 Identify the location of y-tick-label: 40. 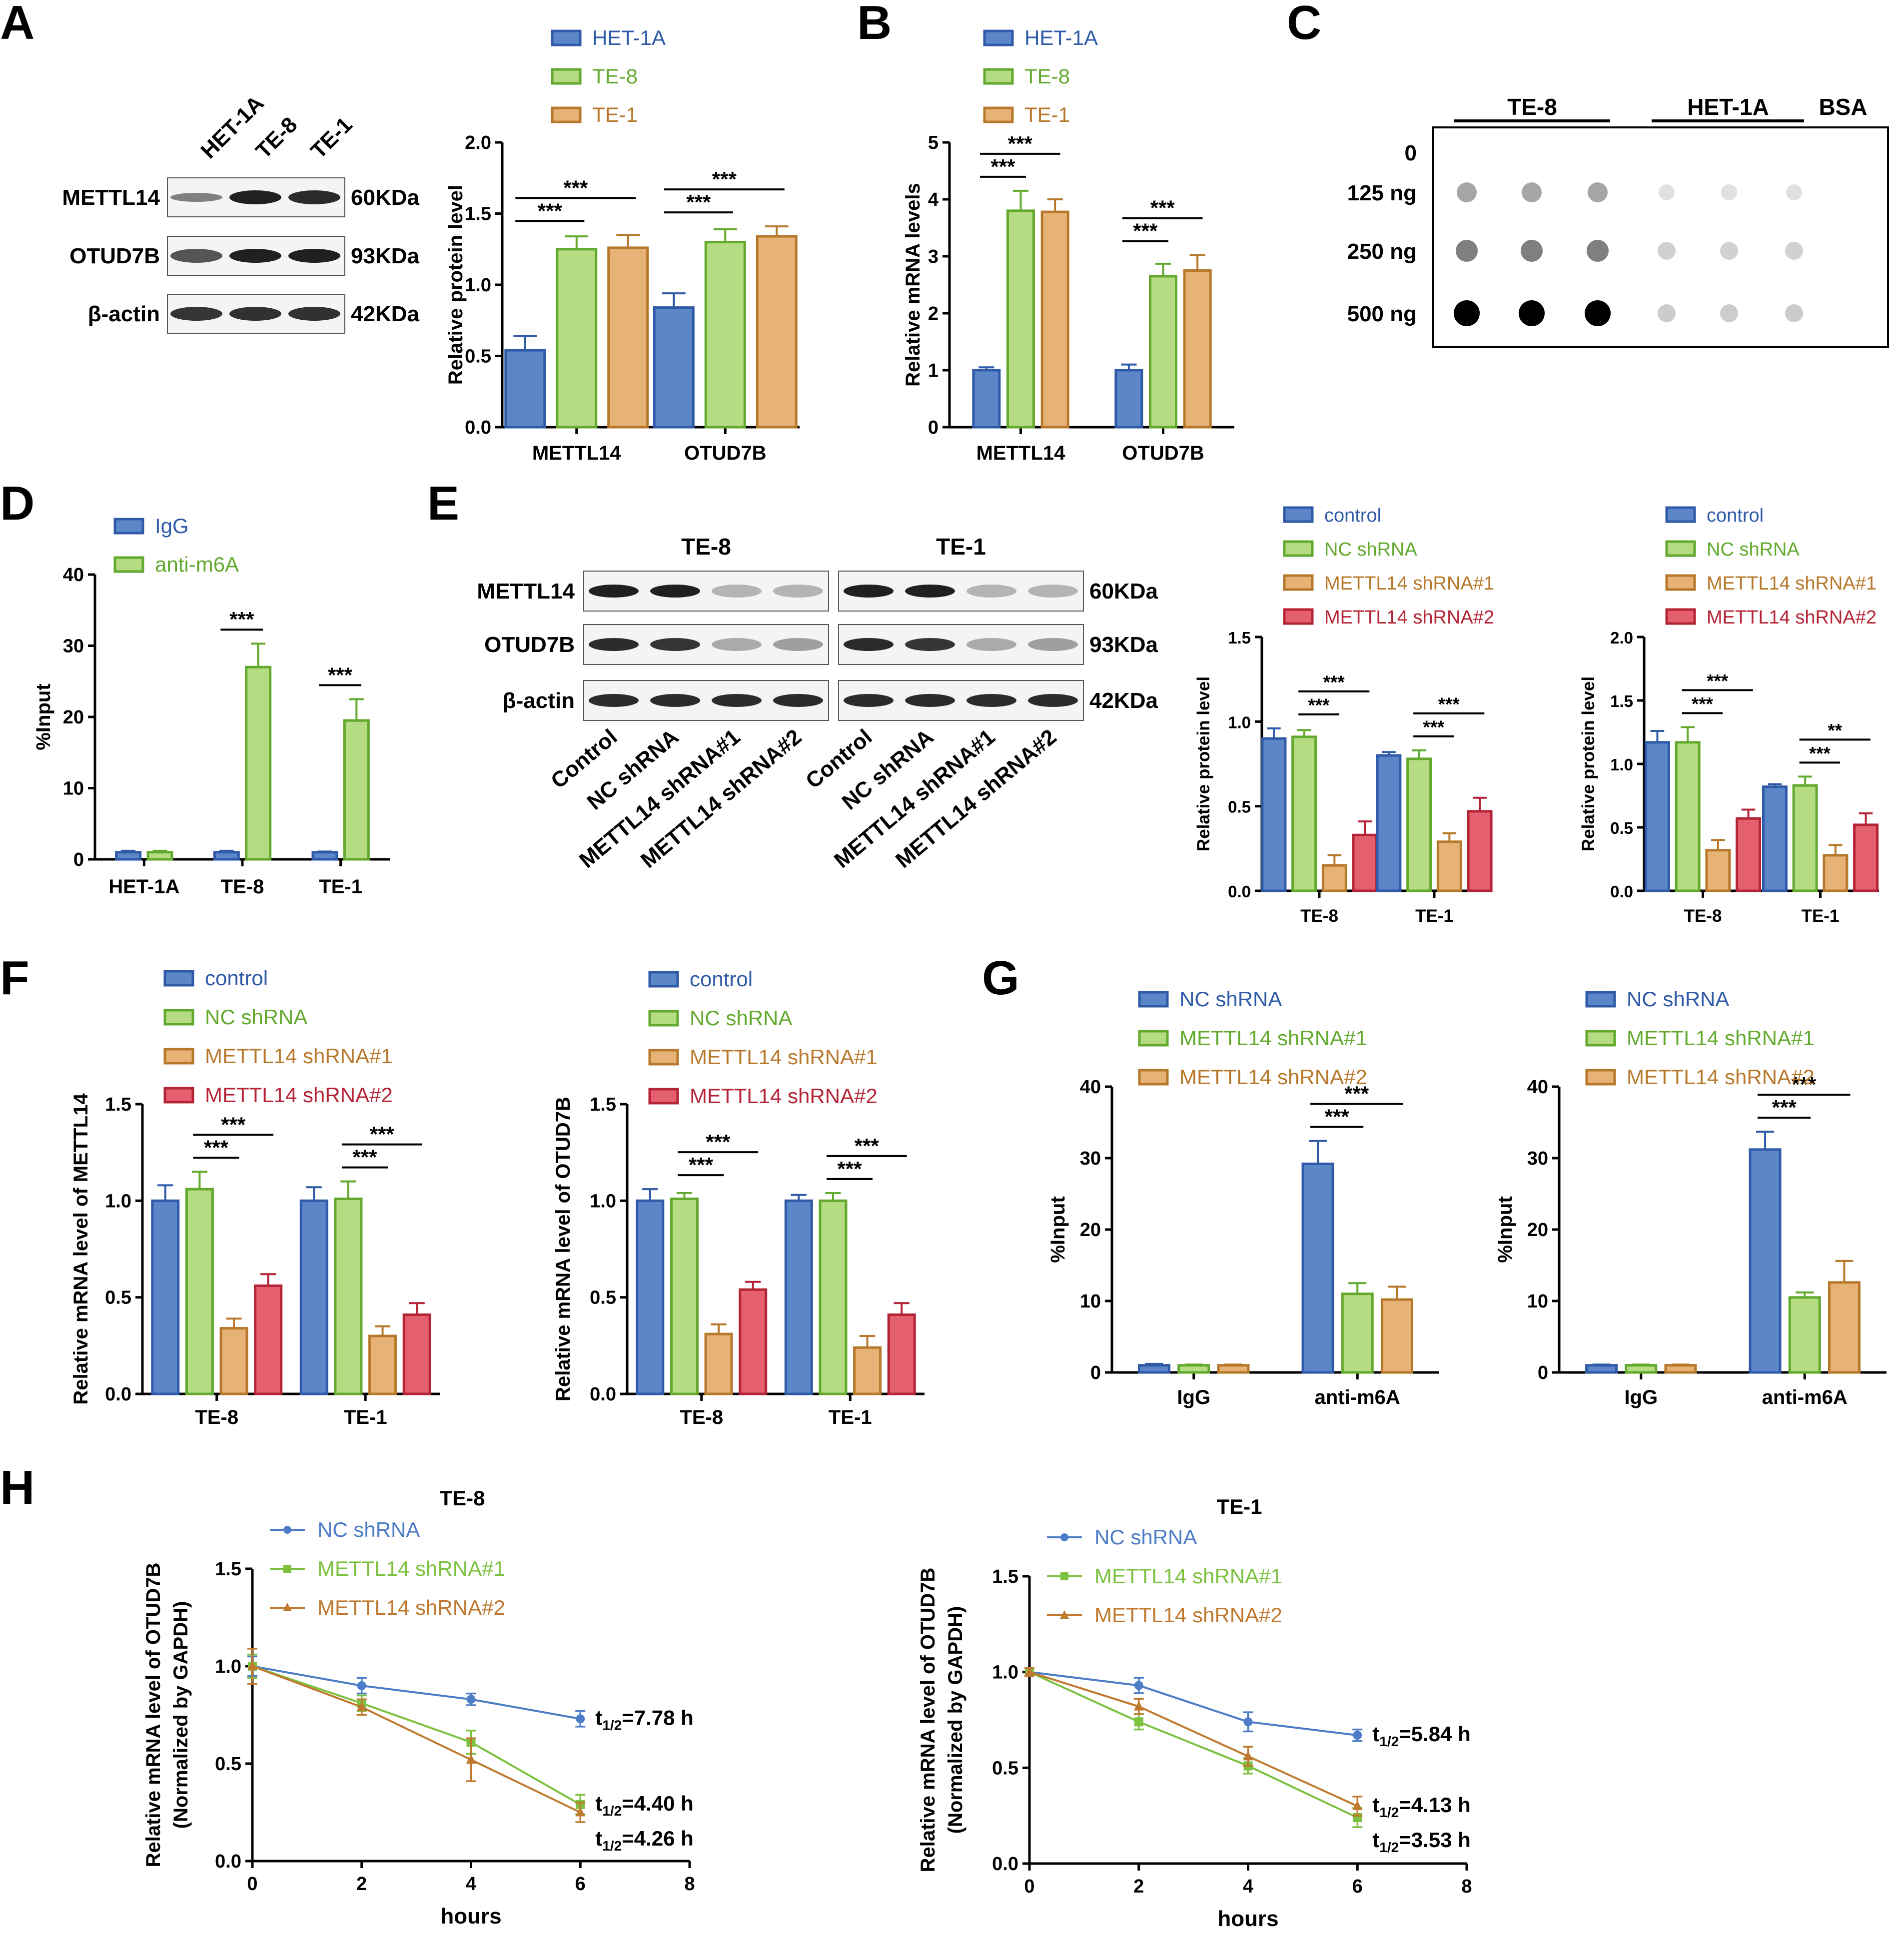
(1090, 1087).